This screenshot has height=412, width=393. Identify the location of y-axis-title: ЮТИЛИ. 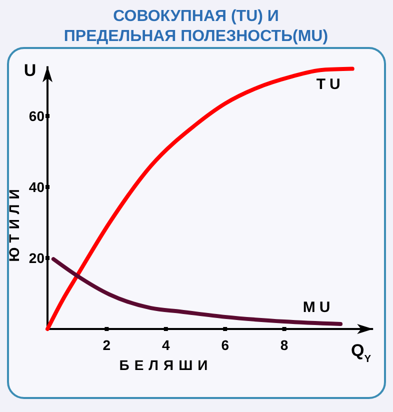
(14, 223).